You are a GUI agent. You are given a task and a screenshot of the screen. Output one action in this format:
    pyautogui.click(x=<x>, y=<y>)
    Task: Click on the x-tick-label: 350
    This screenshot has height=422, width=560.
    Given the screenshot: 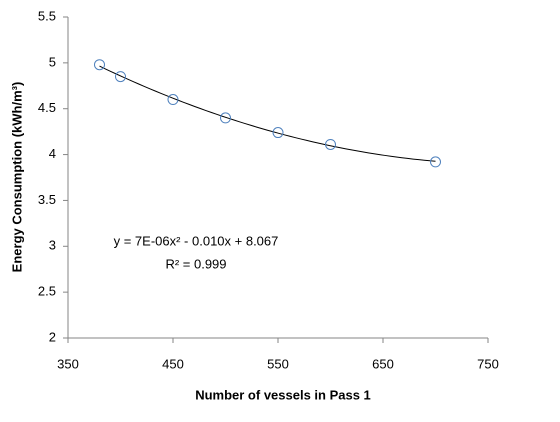 What is the action you would take?
    pyautogui.click(x=68, y=363)
    